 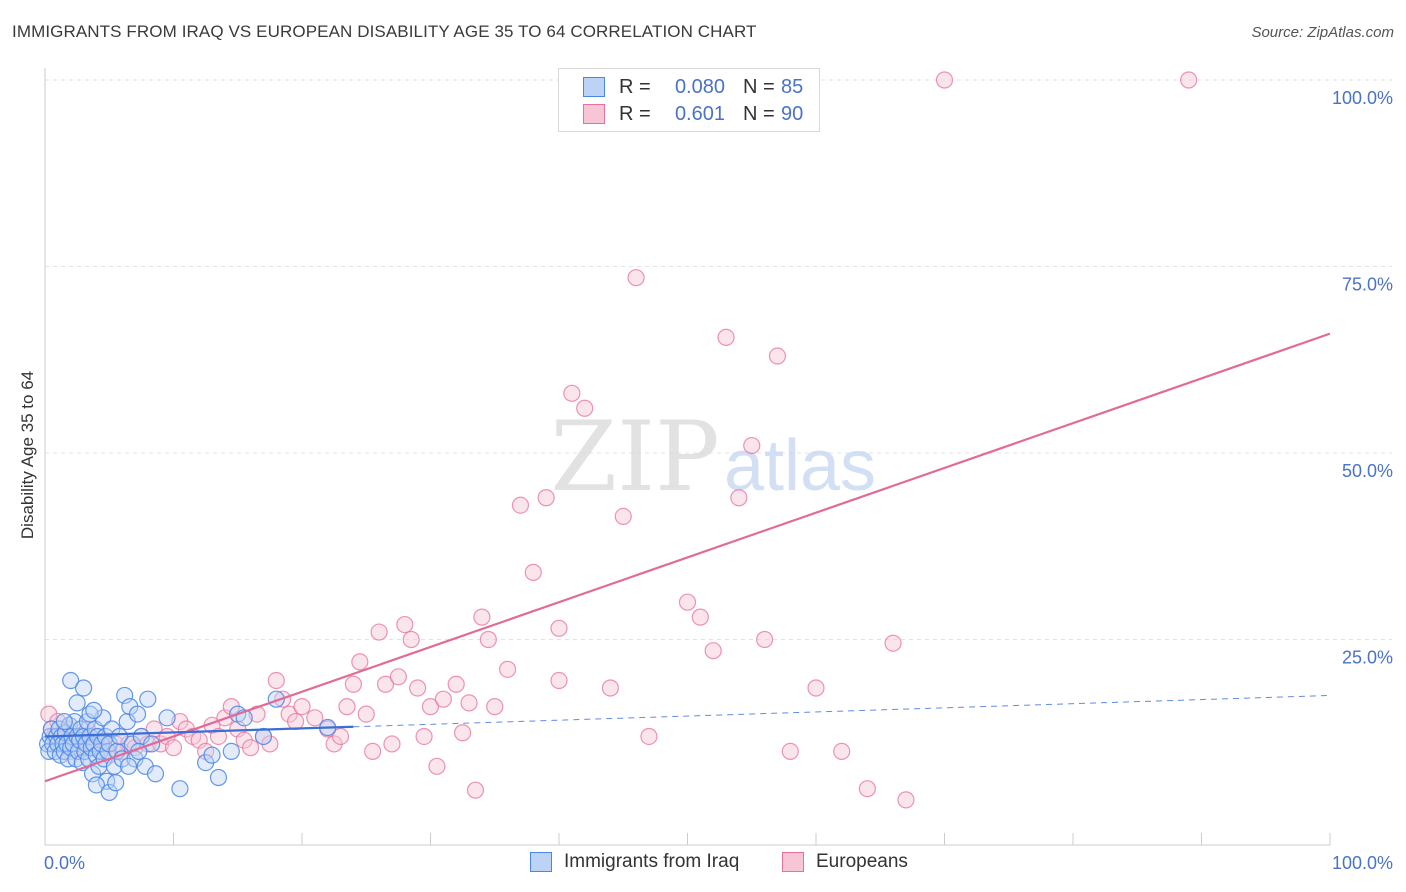 What do you see at coordinates (699, 113) in the screenshot?
I see `legend-r-value: 0.601` at bounding box center [699, 113].